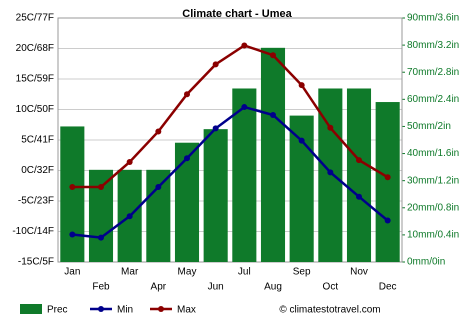 The height and width of the screenshot is (336, 474). What do you see at coordinates (433, 153) in the screenshot?
I see `y2-tick-label: 40mm/1.6in` at bounding box center [433, 153].